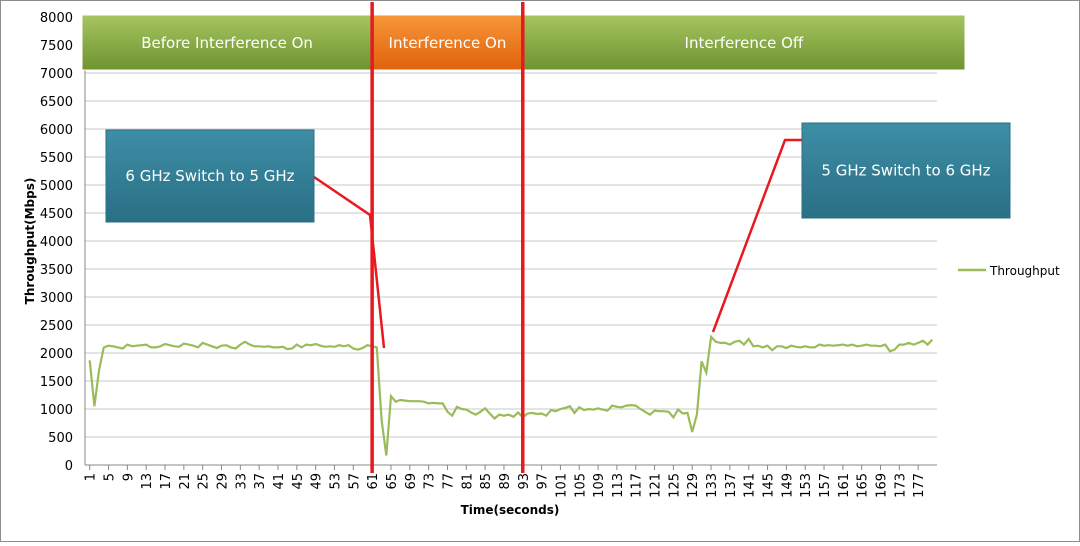 The height and width of the screenshot is (546, 1080). What do you see at coordinates (430, 481) in the screenshot?
I see `x-tick-label: 73` at bounding box center [430, 481].